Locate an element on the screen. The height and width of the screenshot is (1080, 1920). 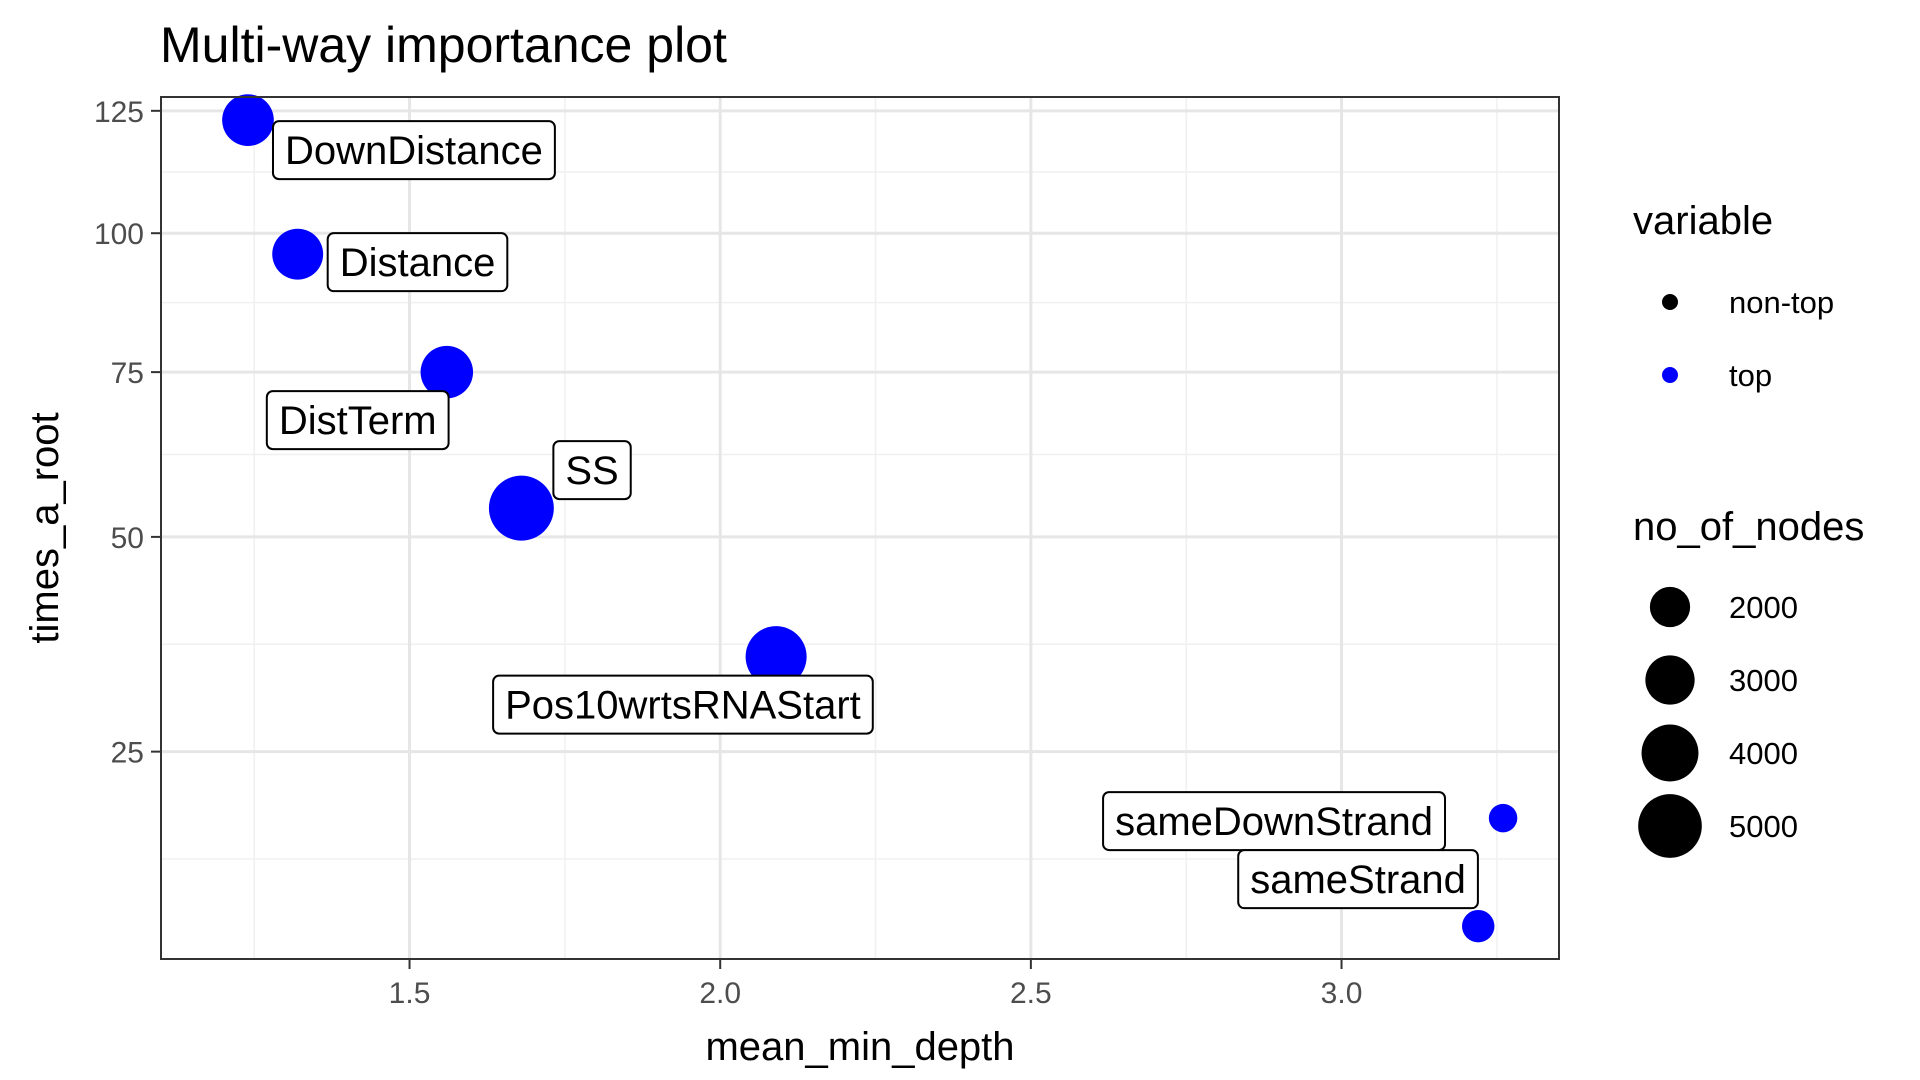
x-tick-label: 1.5 is located at coordinates (410, 993).